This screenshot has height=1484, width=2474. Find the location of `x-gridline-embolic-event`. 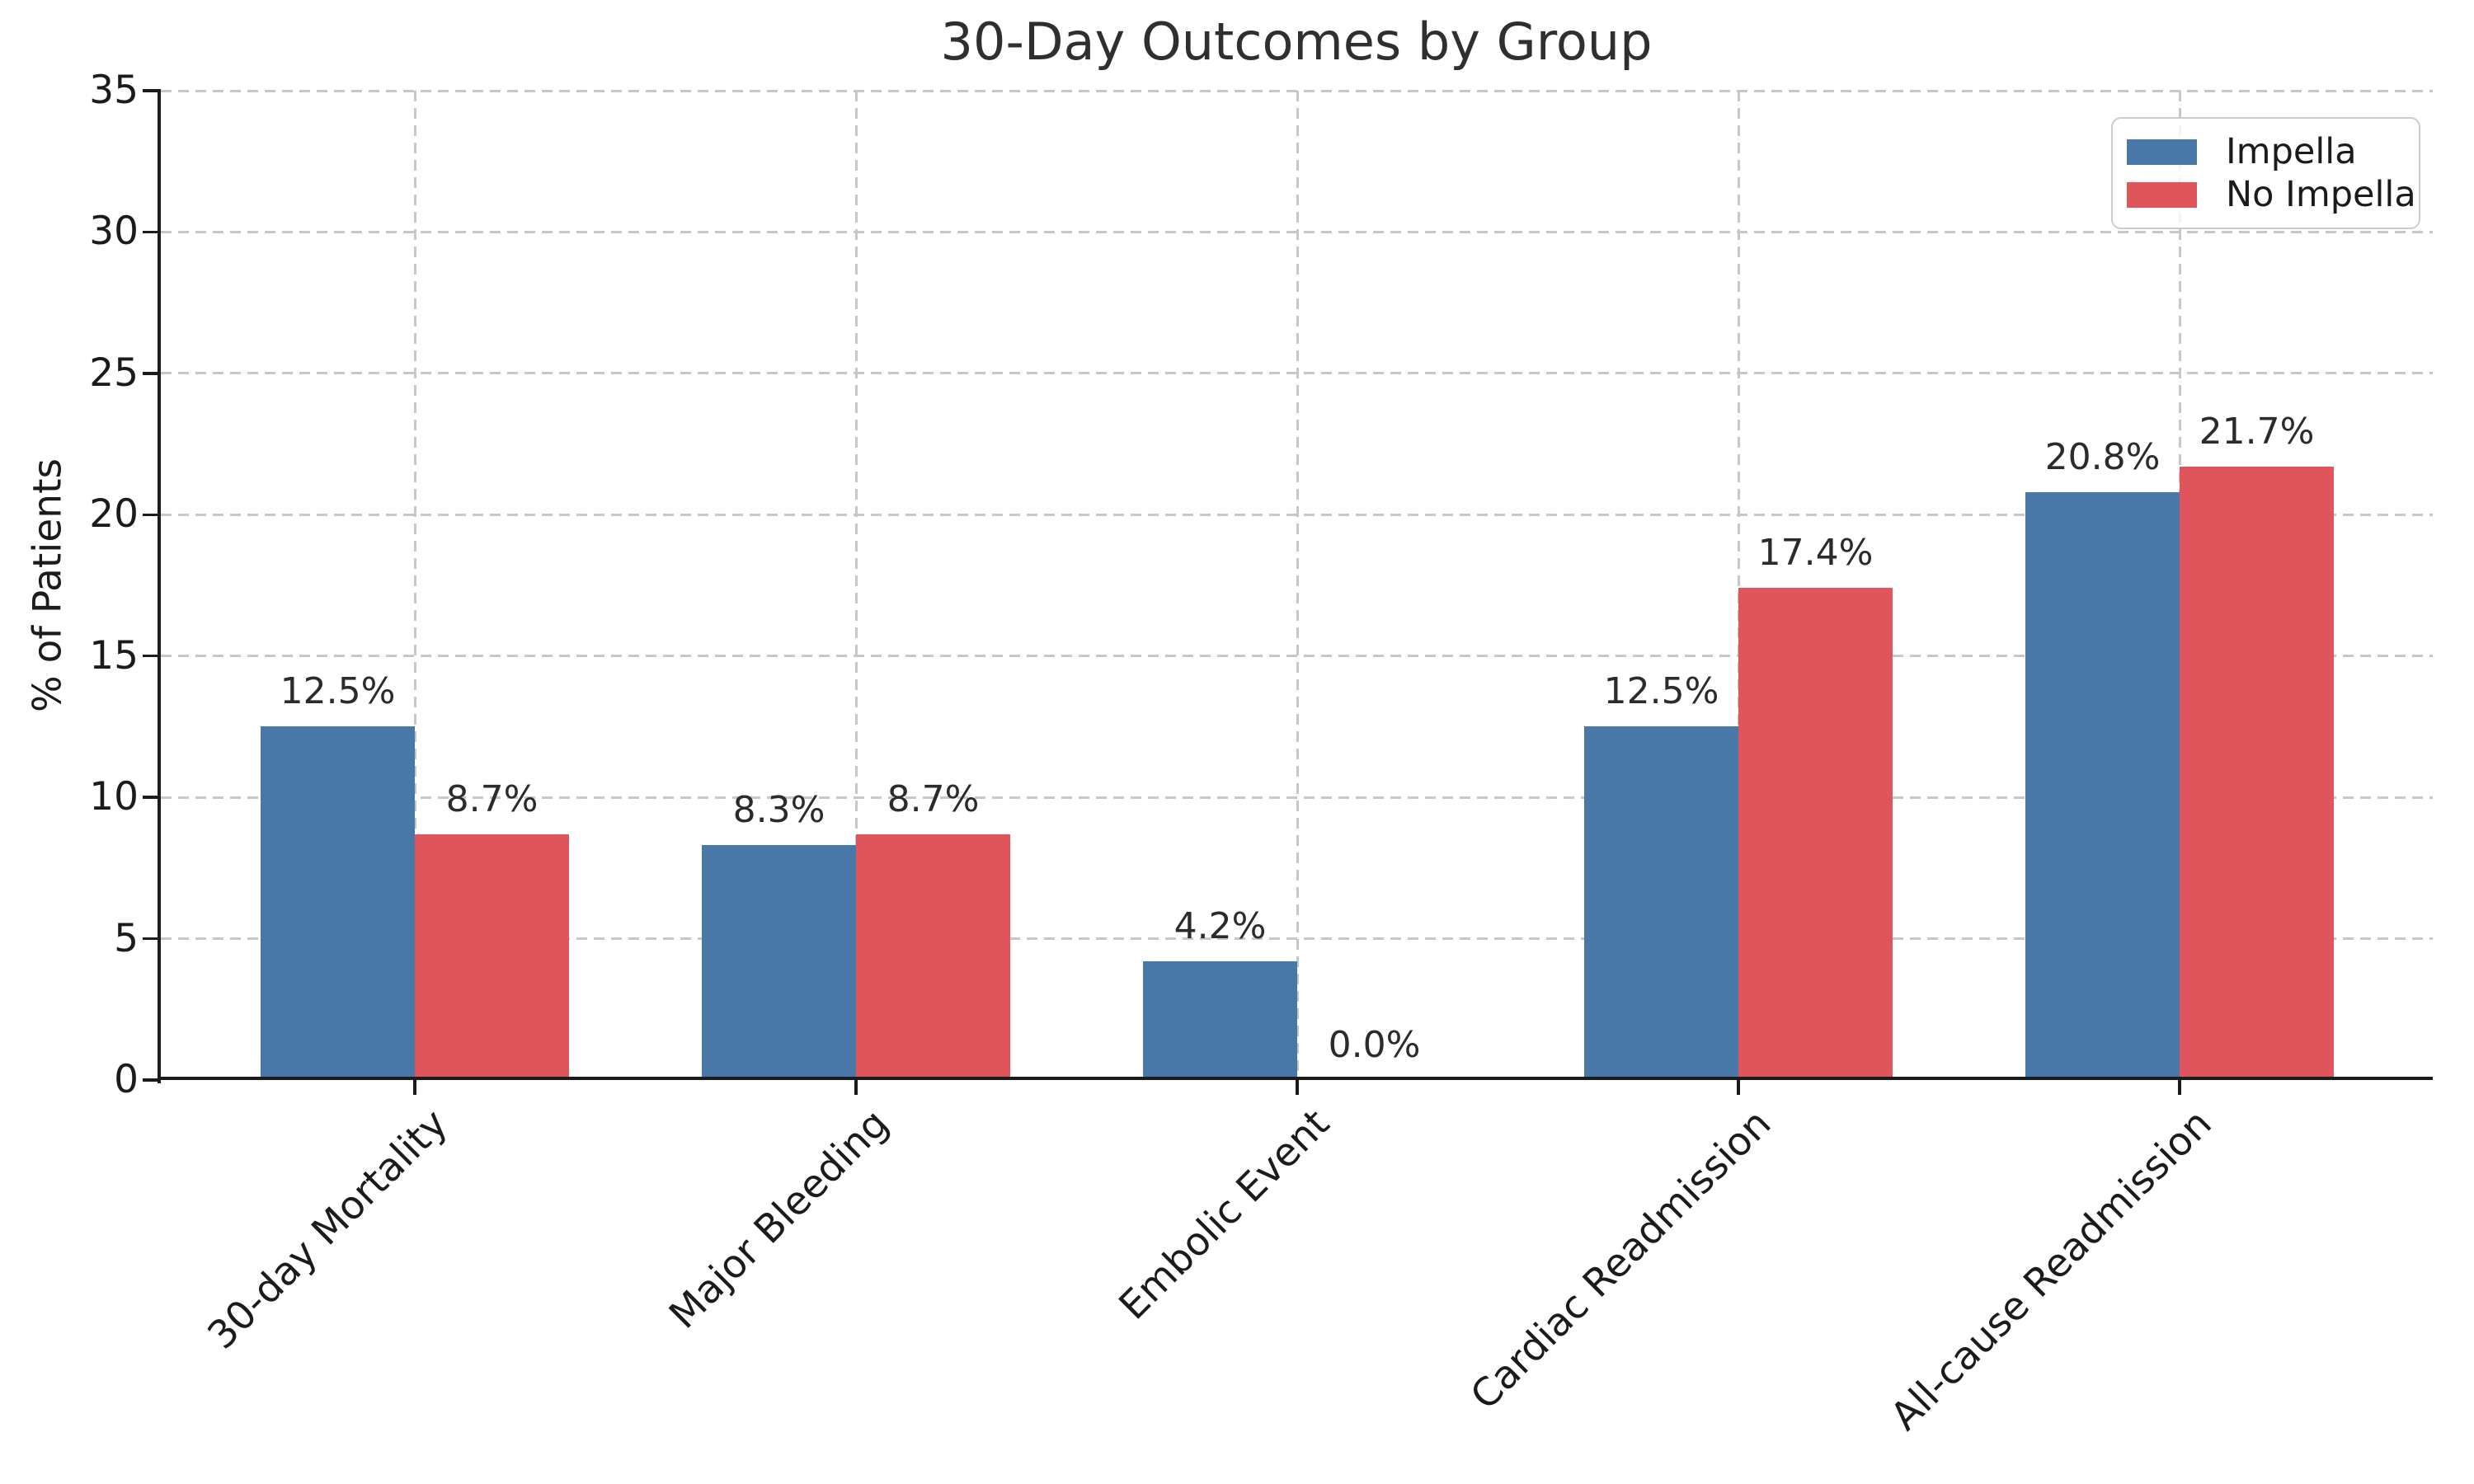

x-gridline-embolic-event is located at coordinates (1297, 585).